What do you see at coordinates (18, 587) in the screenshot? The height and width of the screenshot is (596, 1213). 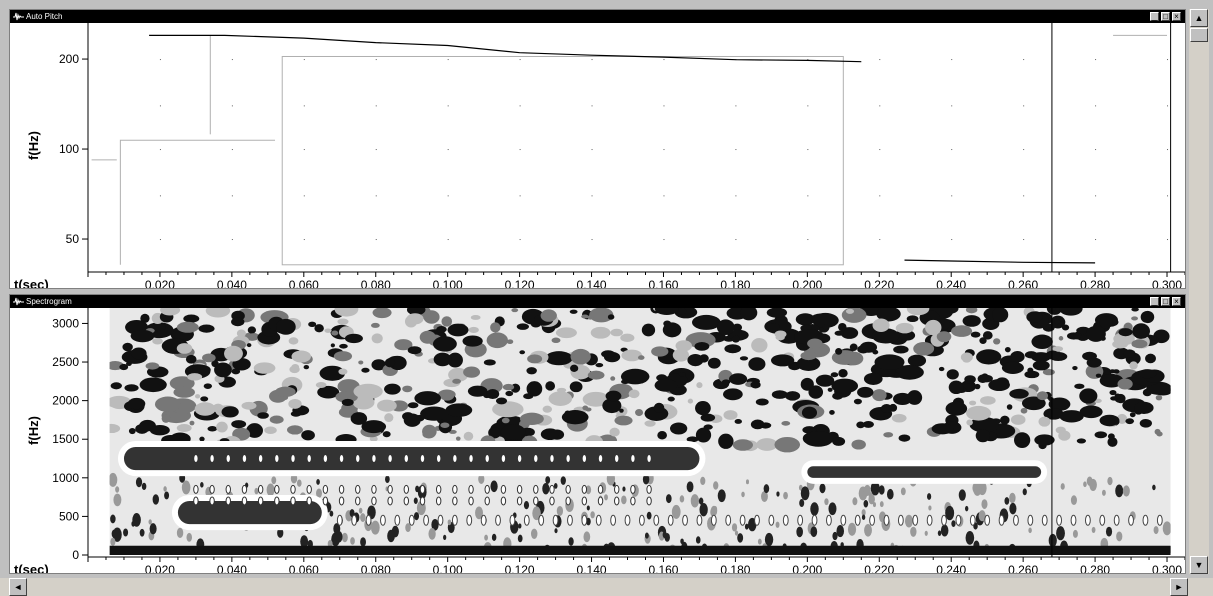 I see `arrow-left-icon: ◄` at bounding box center [18, 587].